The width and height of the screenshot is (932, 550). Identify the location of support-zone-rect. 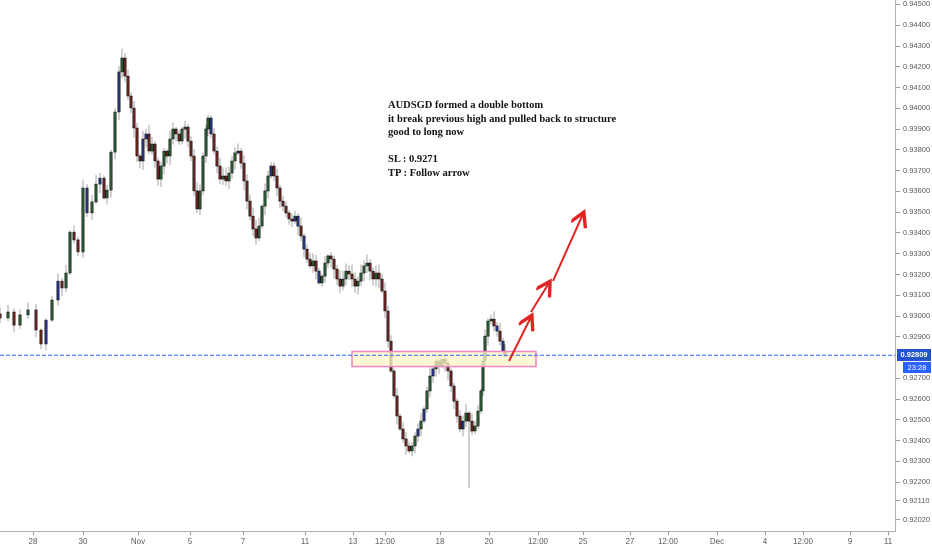
(444, 359).